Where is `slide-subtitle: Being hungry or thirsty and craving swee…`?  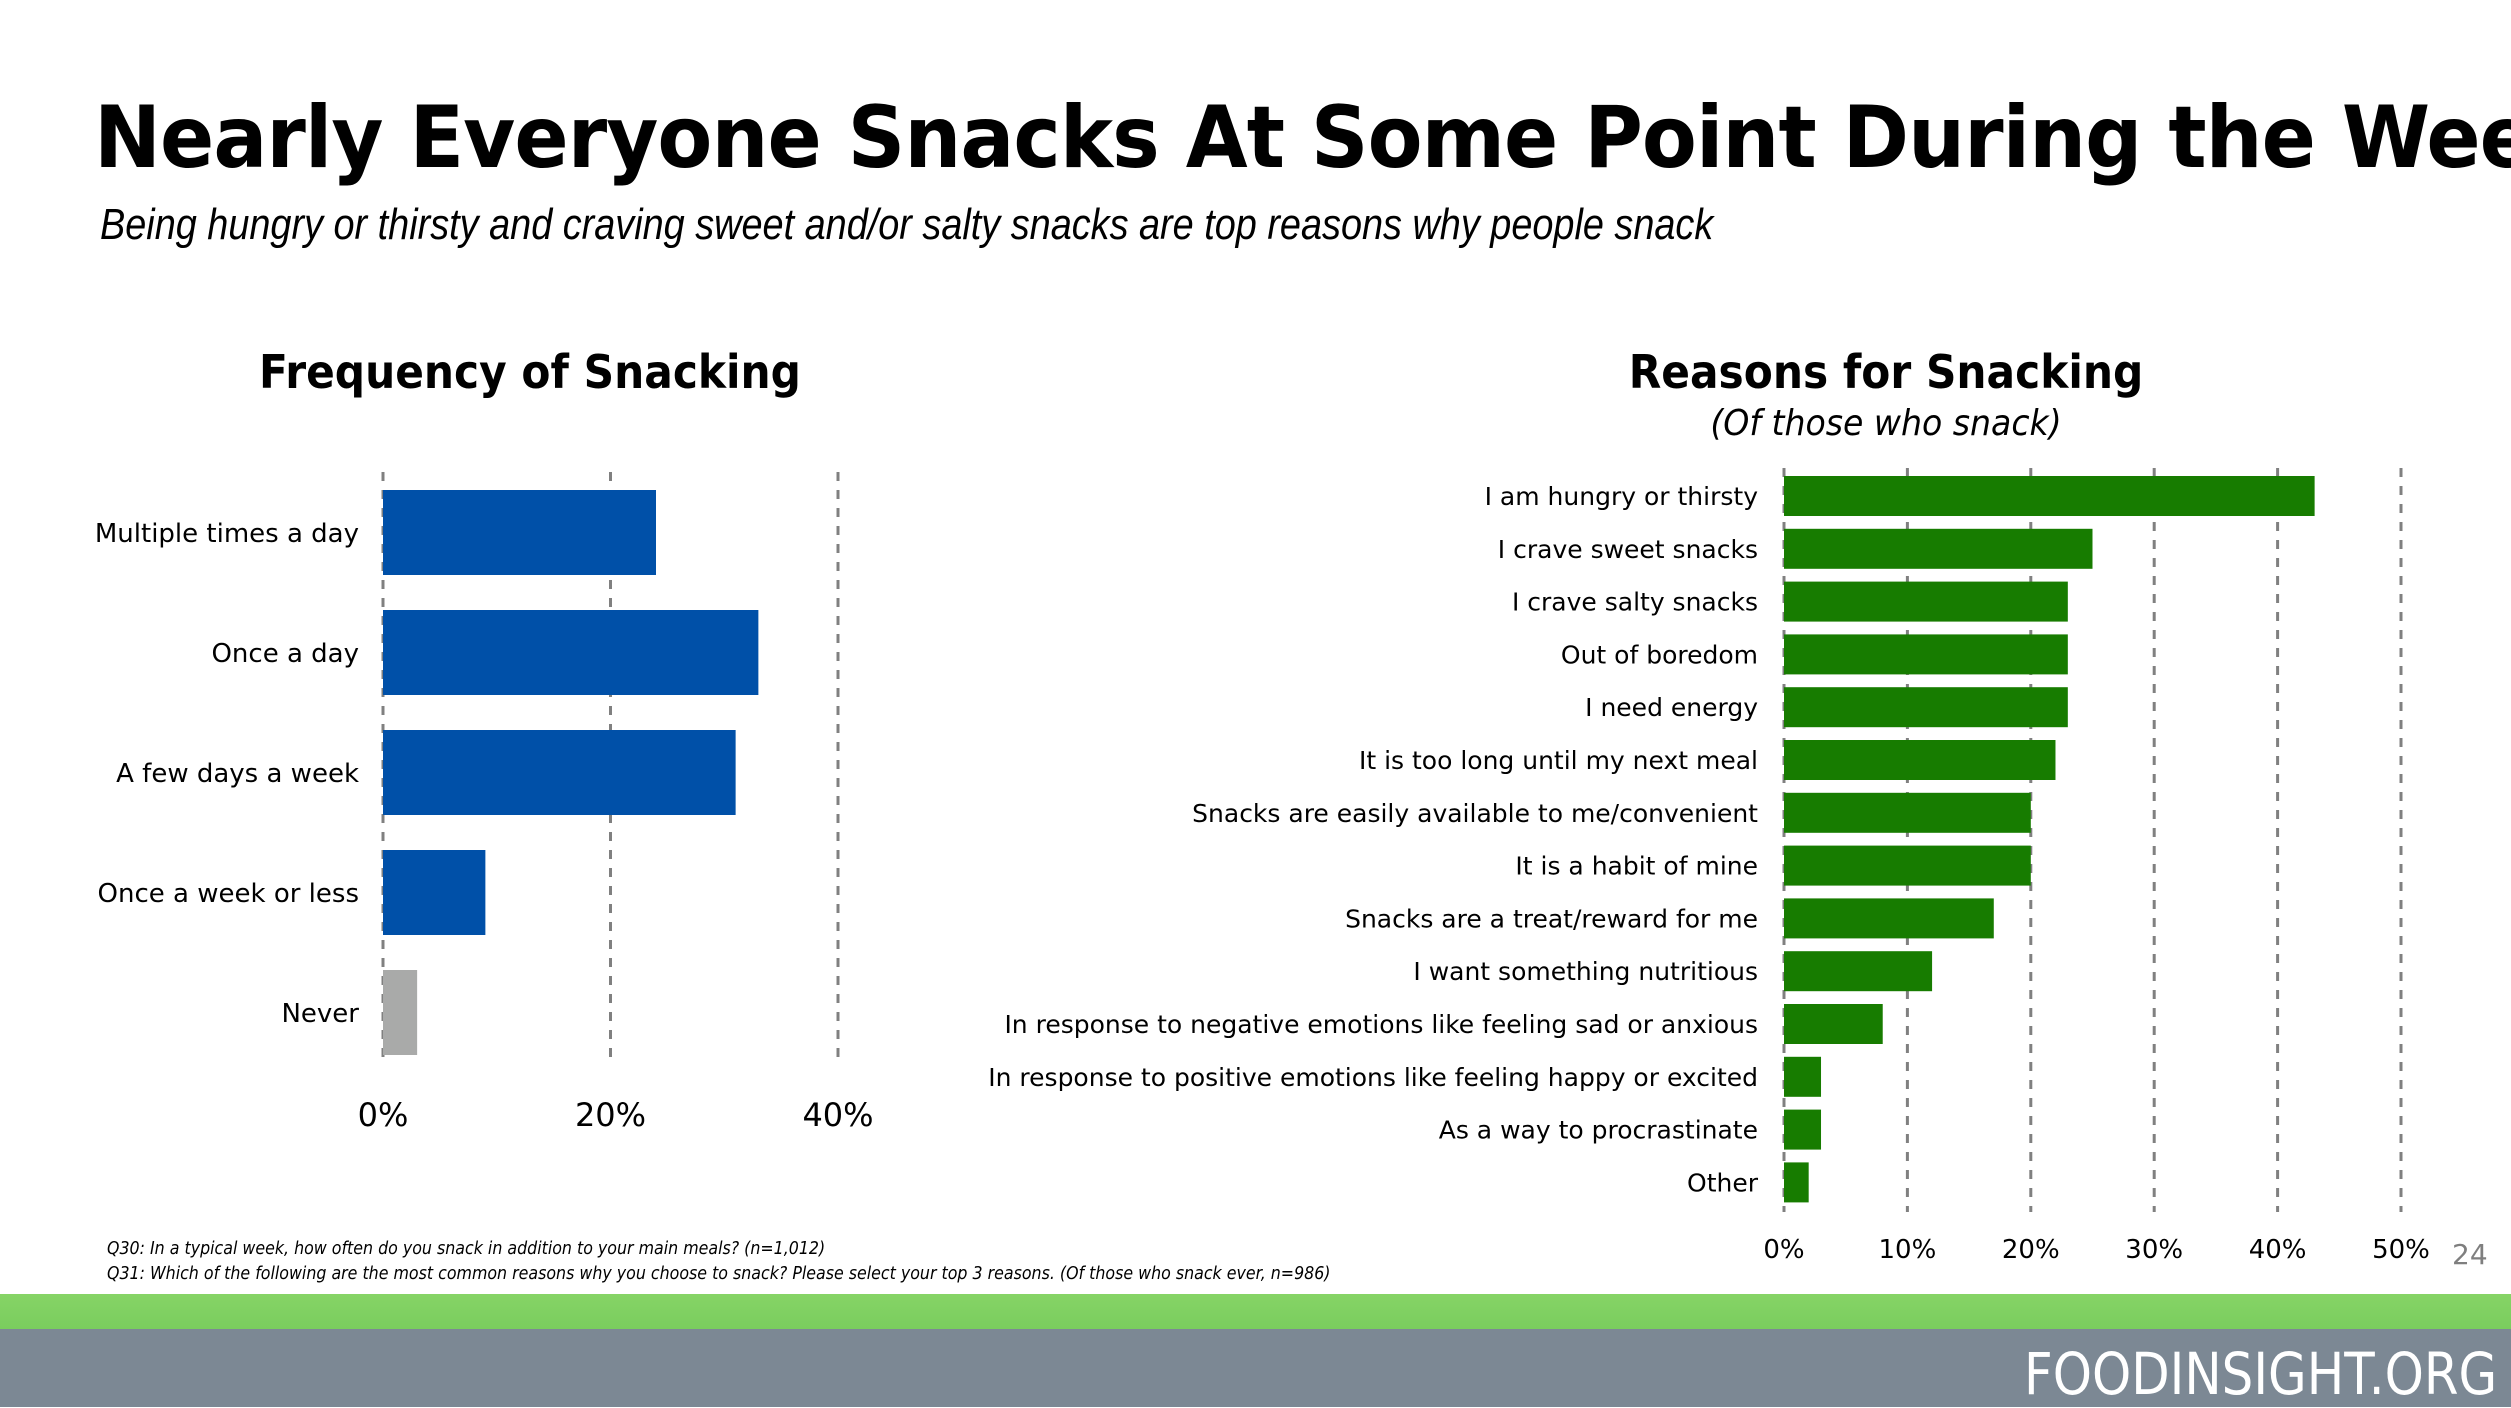
slide-subtitle: Being hungry or thirsty and craving swee… is located at coordinates (907, 224).